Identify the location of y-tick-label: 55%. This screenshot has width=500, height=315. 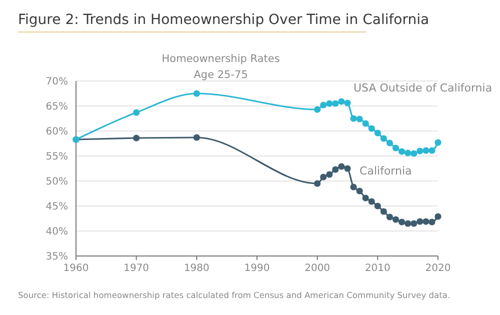
(57, 157).